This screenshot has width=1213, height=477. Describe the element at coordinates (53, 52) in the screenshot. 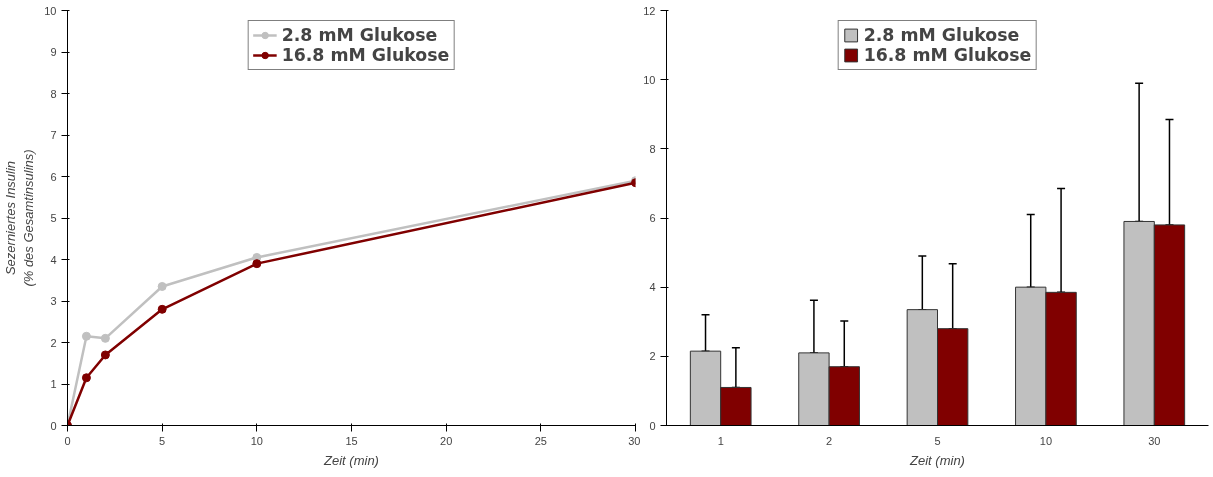

I see `y-tick-label: 9` at that location.